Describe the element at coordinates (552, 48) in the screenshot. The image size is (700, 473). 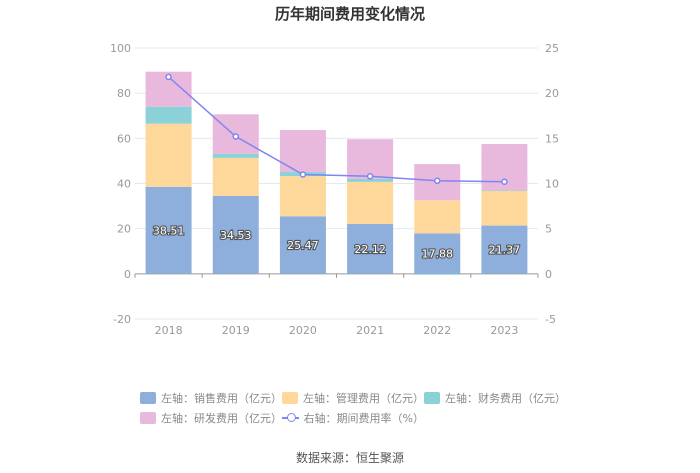
I see `right-axis-tick-label: 25` at that location.